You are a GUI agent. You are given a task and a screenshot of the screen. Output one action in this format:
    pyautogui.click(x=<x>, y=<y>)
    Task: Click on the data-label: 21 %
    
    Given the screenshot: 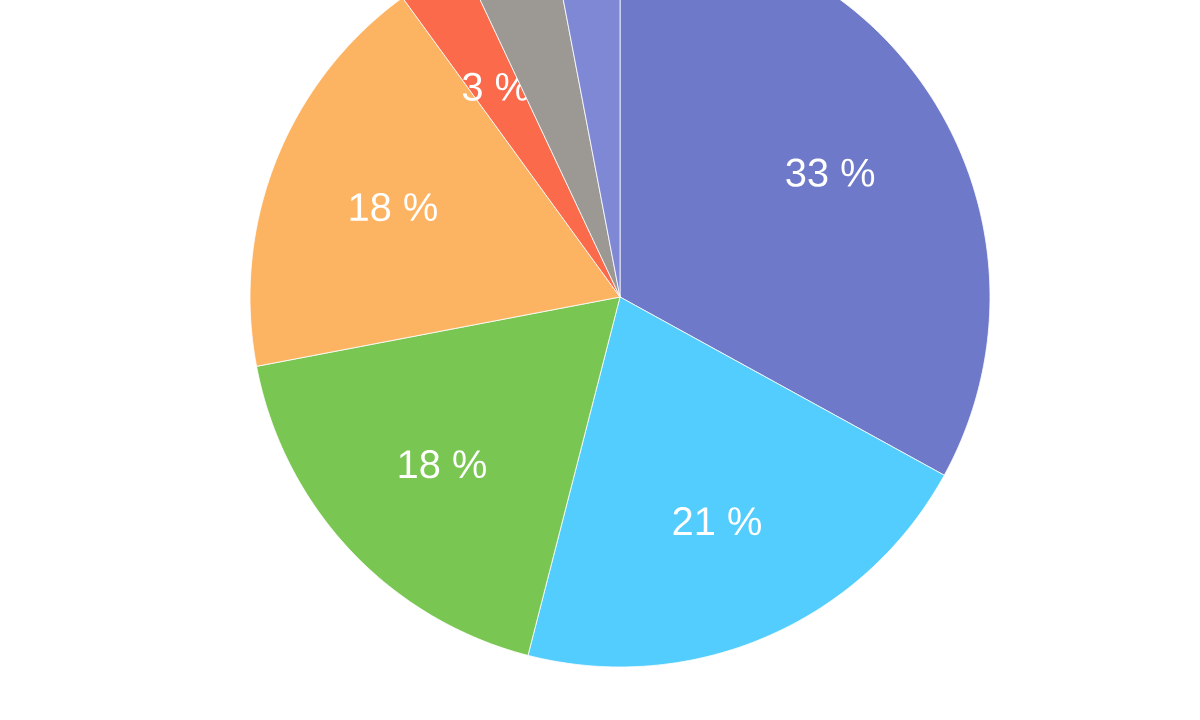 What is the action you would take?
    pyautogui.click(x=717, y=521)
    